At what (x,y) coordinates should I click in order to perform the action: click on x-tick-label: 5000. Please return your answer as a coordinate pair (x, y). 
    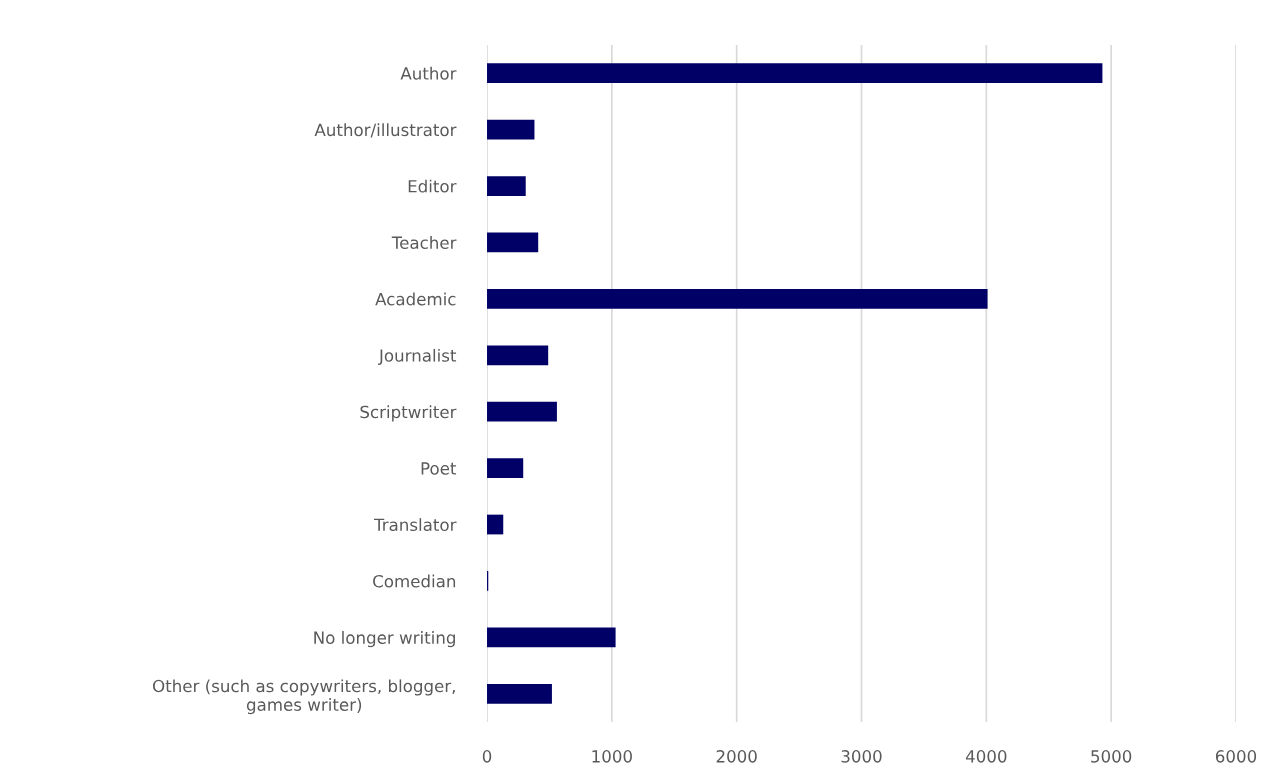
    Looking at the image, I should click on (1111, 756).